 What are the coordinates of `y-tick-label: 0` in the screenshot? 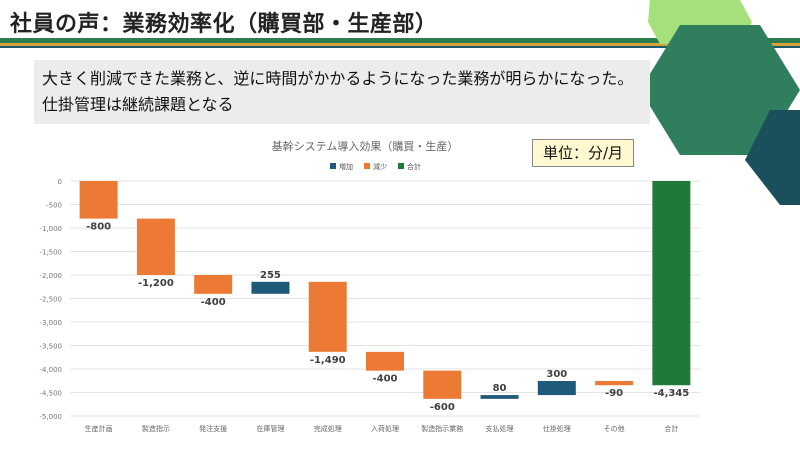 It's located at (60, 182).